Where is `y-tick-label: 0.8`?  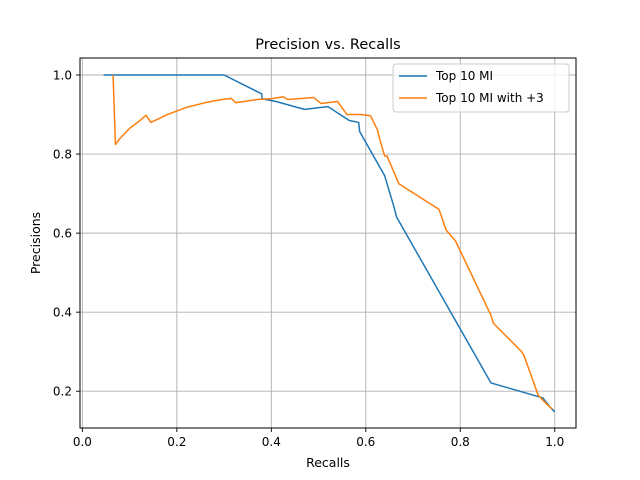 y-tick-label: 0.8 is located at coordinates (62, 155).